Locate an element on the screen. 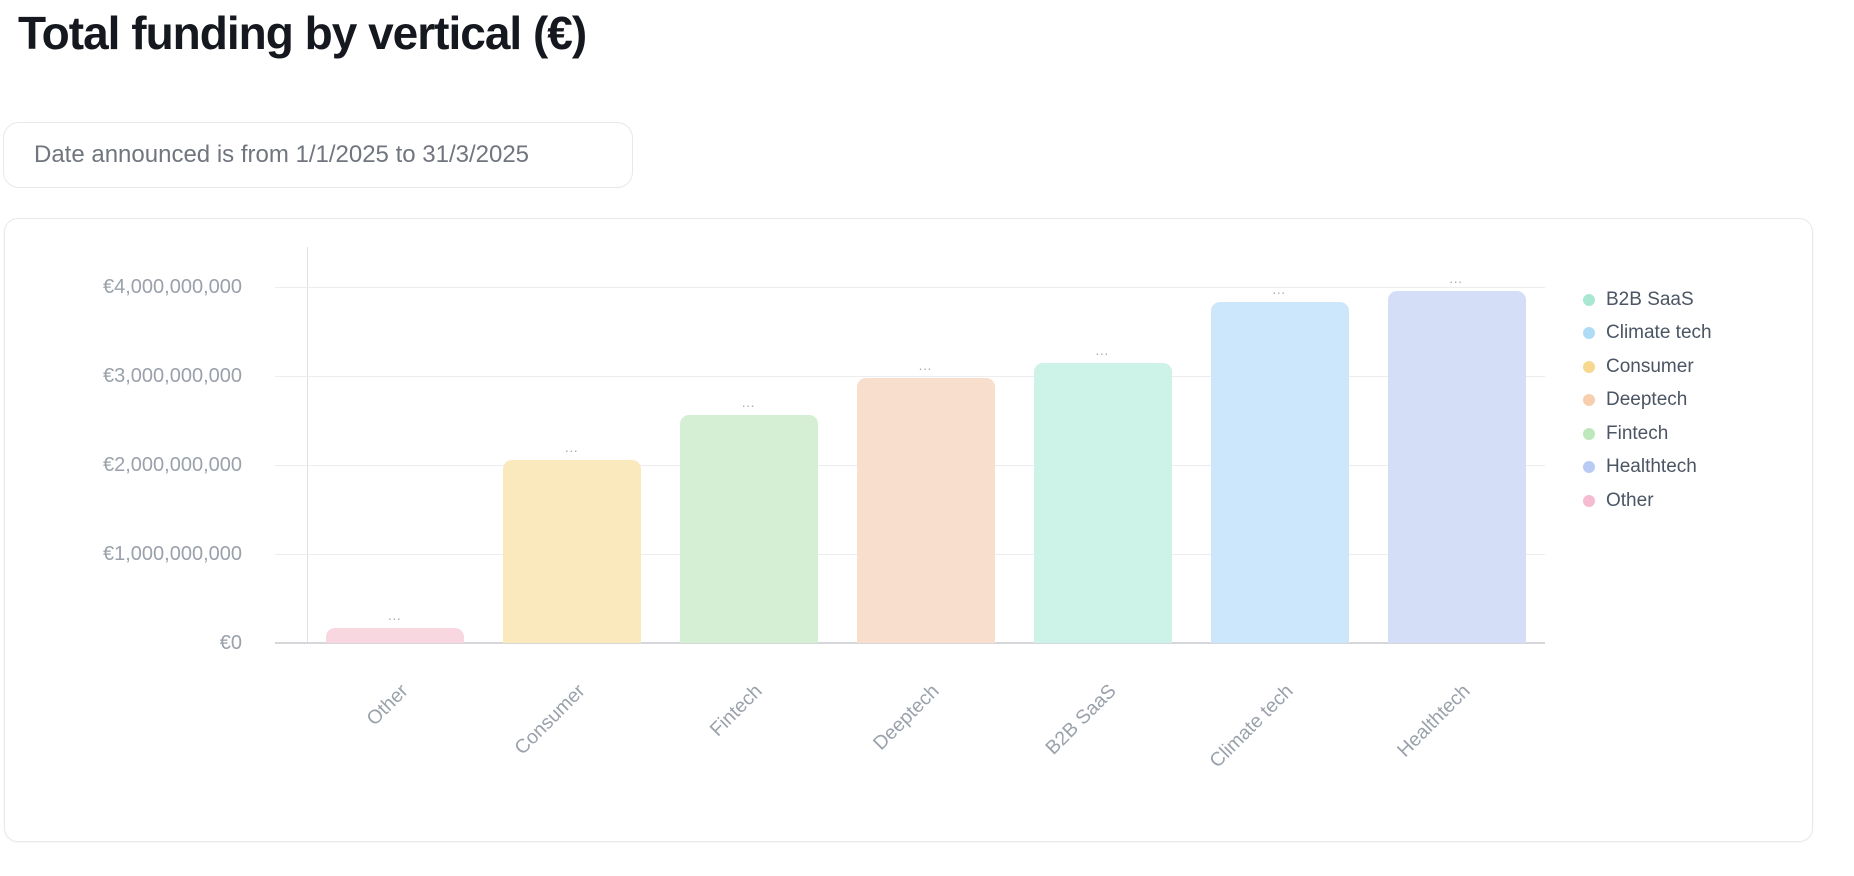  legend-item-label: B2B SaaS is located at coordinates (1650, 299).